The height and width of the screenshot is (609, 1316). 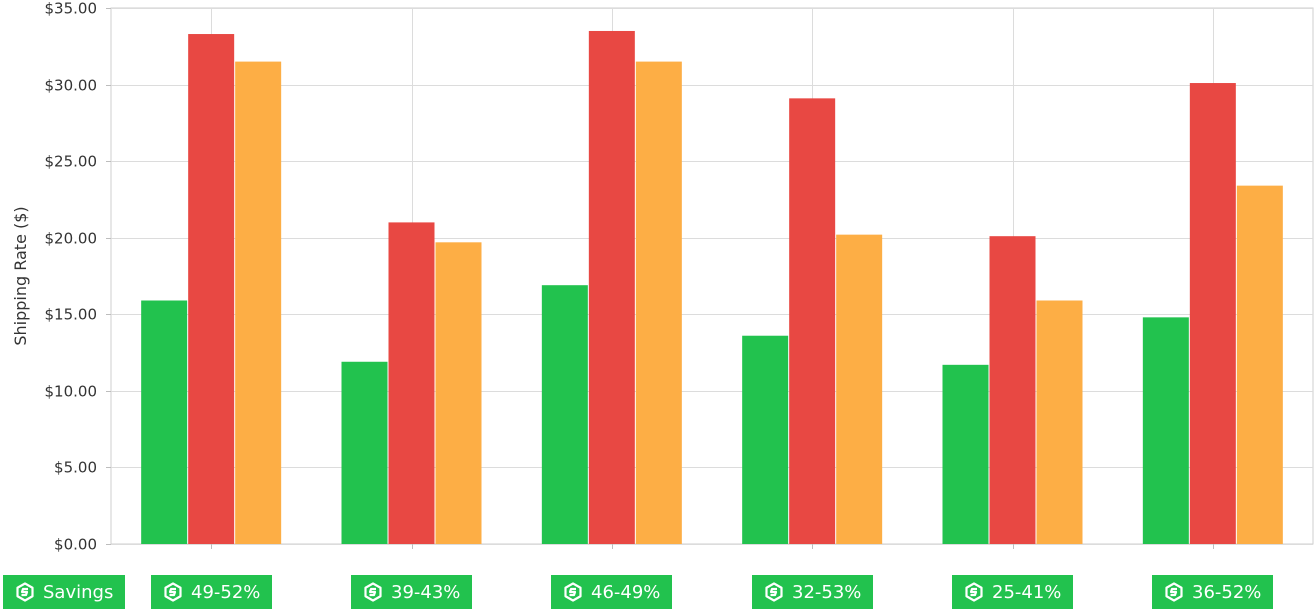 I want to click on y-tick-label: $0.00, so click(x=75, y=545).